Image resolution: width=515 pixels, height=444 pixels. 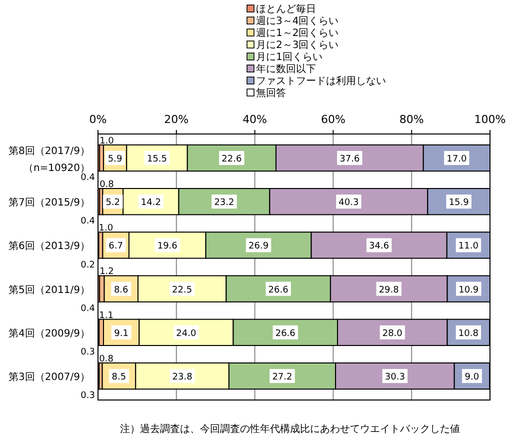 I want to click on legend-label: ファストフードは利用しない, so click(x=321, y=81).